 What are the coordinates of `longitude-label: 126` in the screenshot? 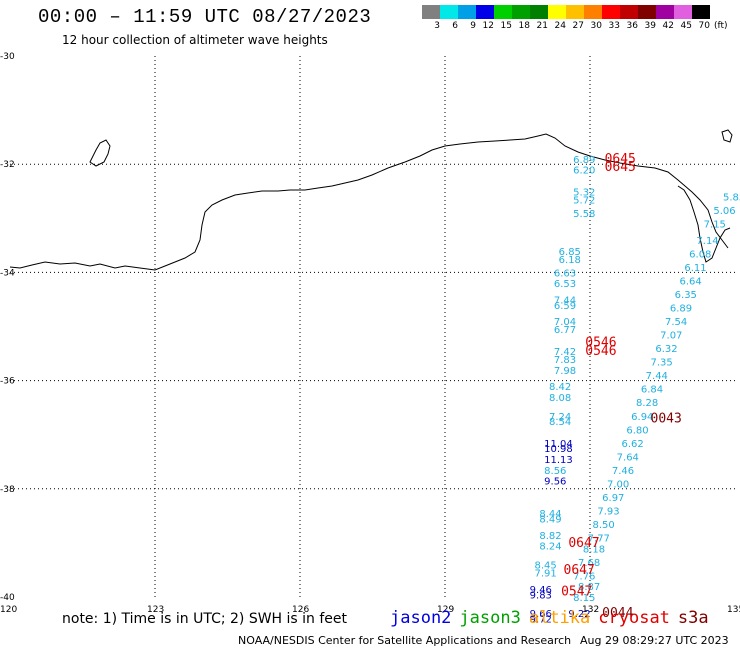 It's located at (300, 610).